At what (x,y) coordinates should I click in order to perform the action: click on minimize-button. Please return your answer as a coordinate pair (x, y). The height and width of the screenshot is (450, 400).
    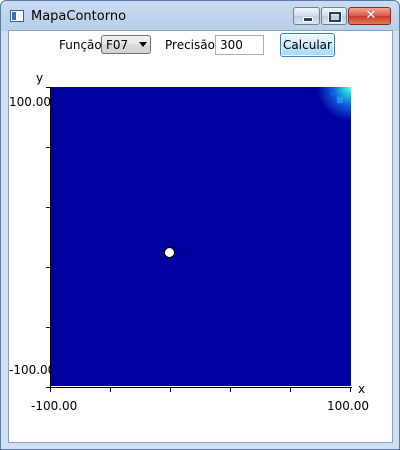
    Looking at the image, I should click on (306, 16).